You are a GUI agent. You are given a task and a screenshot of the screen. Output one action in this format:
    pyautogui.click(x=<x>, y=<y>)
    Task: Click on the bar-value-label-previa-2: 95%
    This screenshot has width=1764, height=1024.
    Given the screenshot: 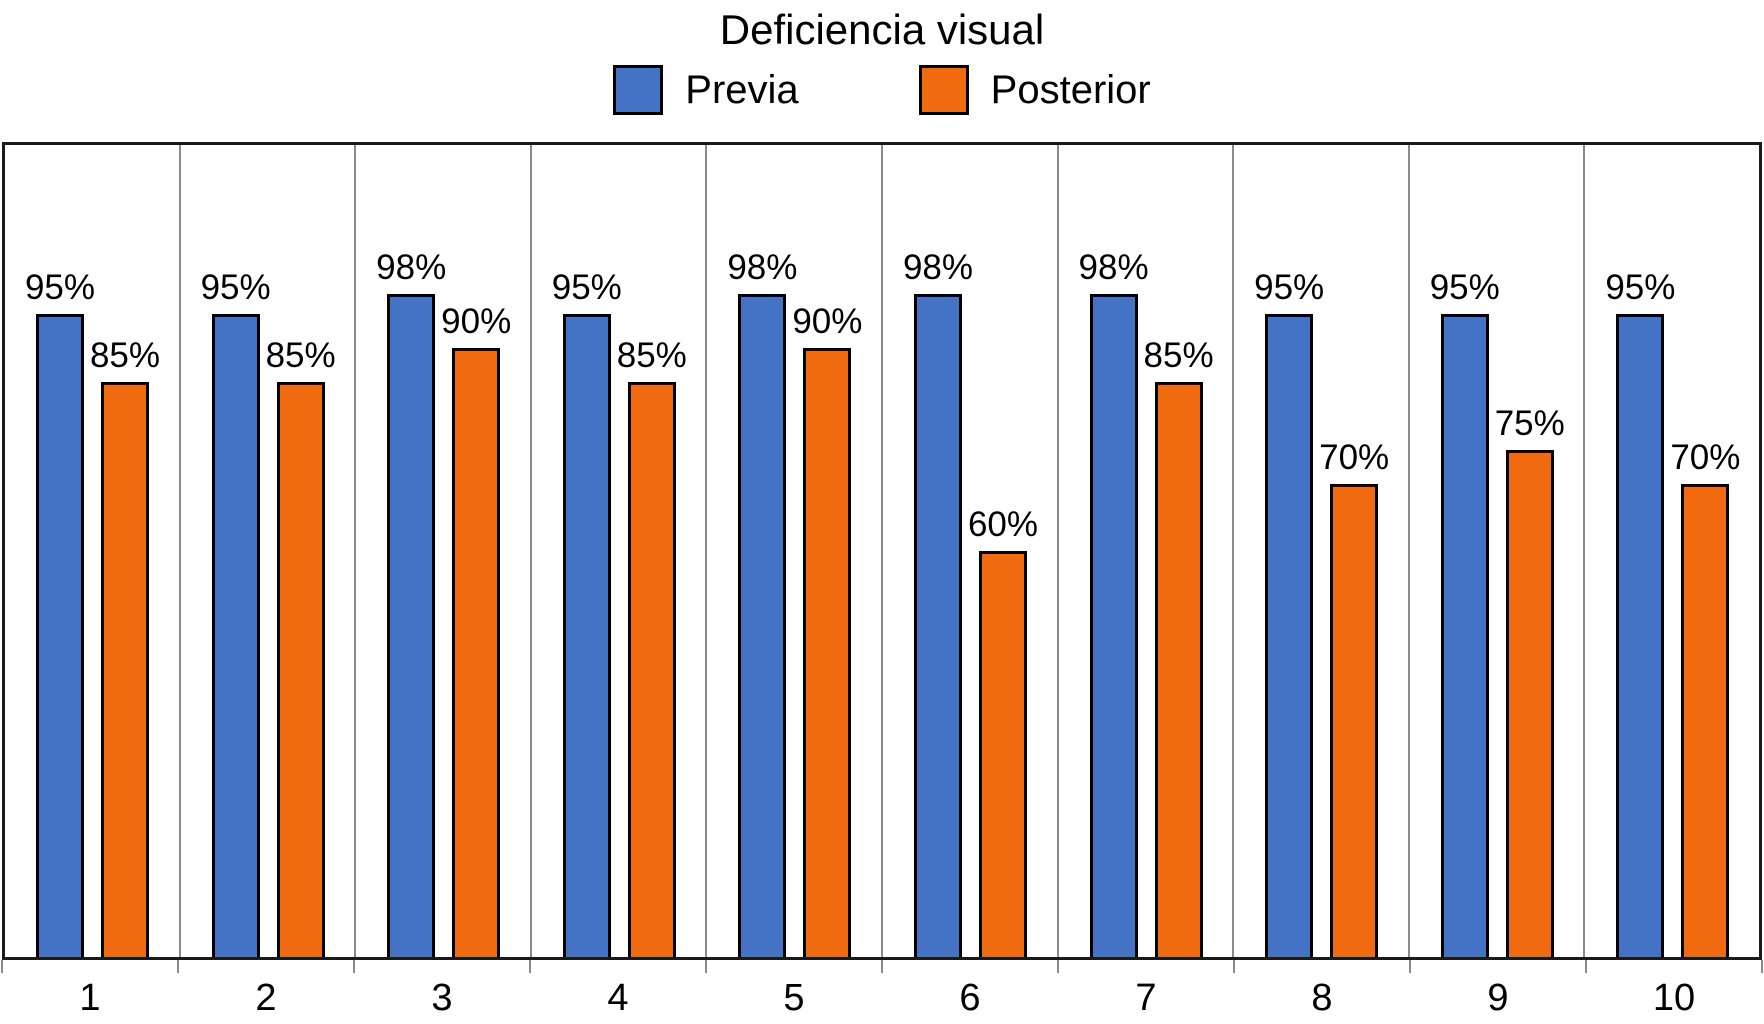 What is the action you would take?
    pyautogui.click(x=235, y=288)
    